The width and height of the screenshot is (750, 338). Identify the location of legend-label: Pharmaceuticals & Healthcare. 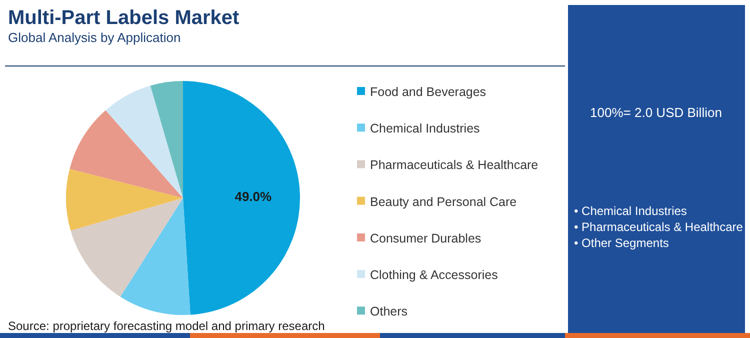
(454, 165).